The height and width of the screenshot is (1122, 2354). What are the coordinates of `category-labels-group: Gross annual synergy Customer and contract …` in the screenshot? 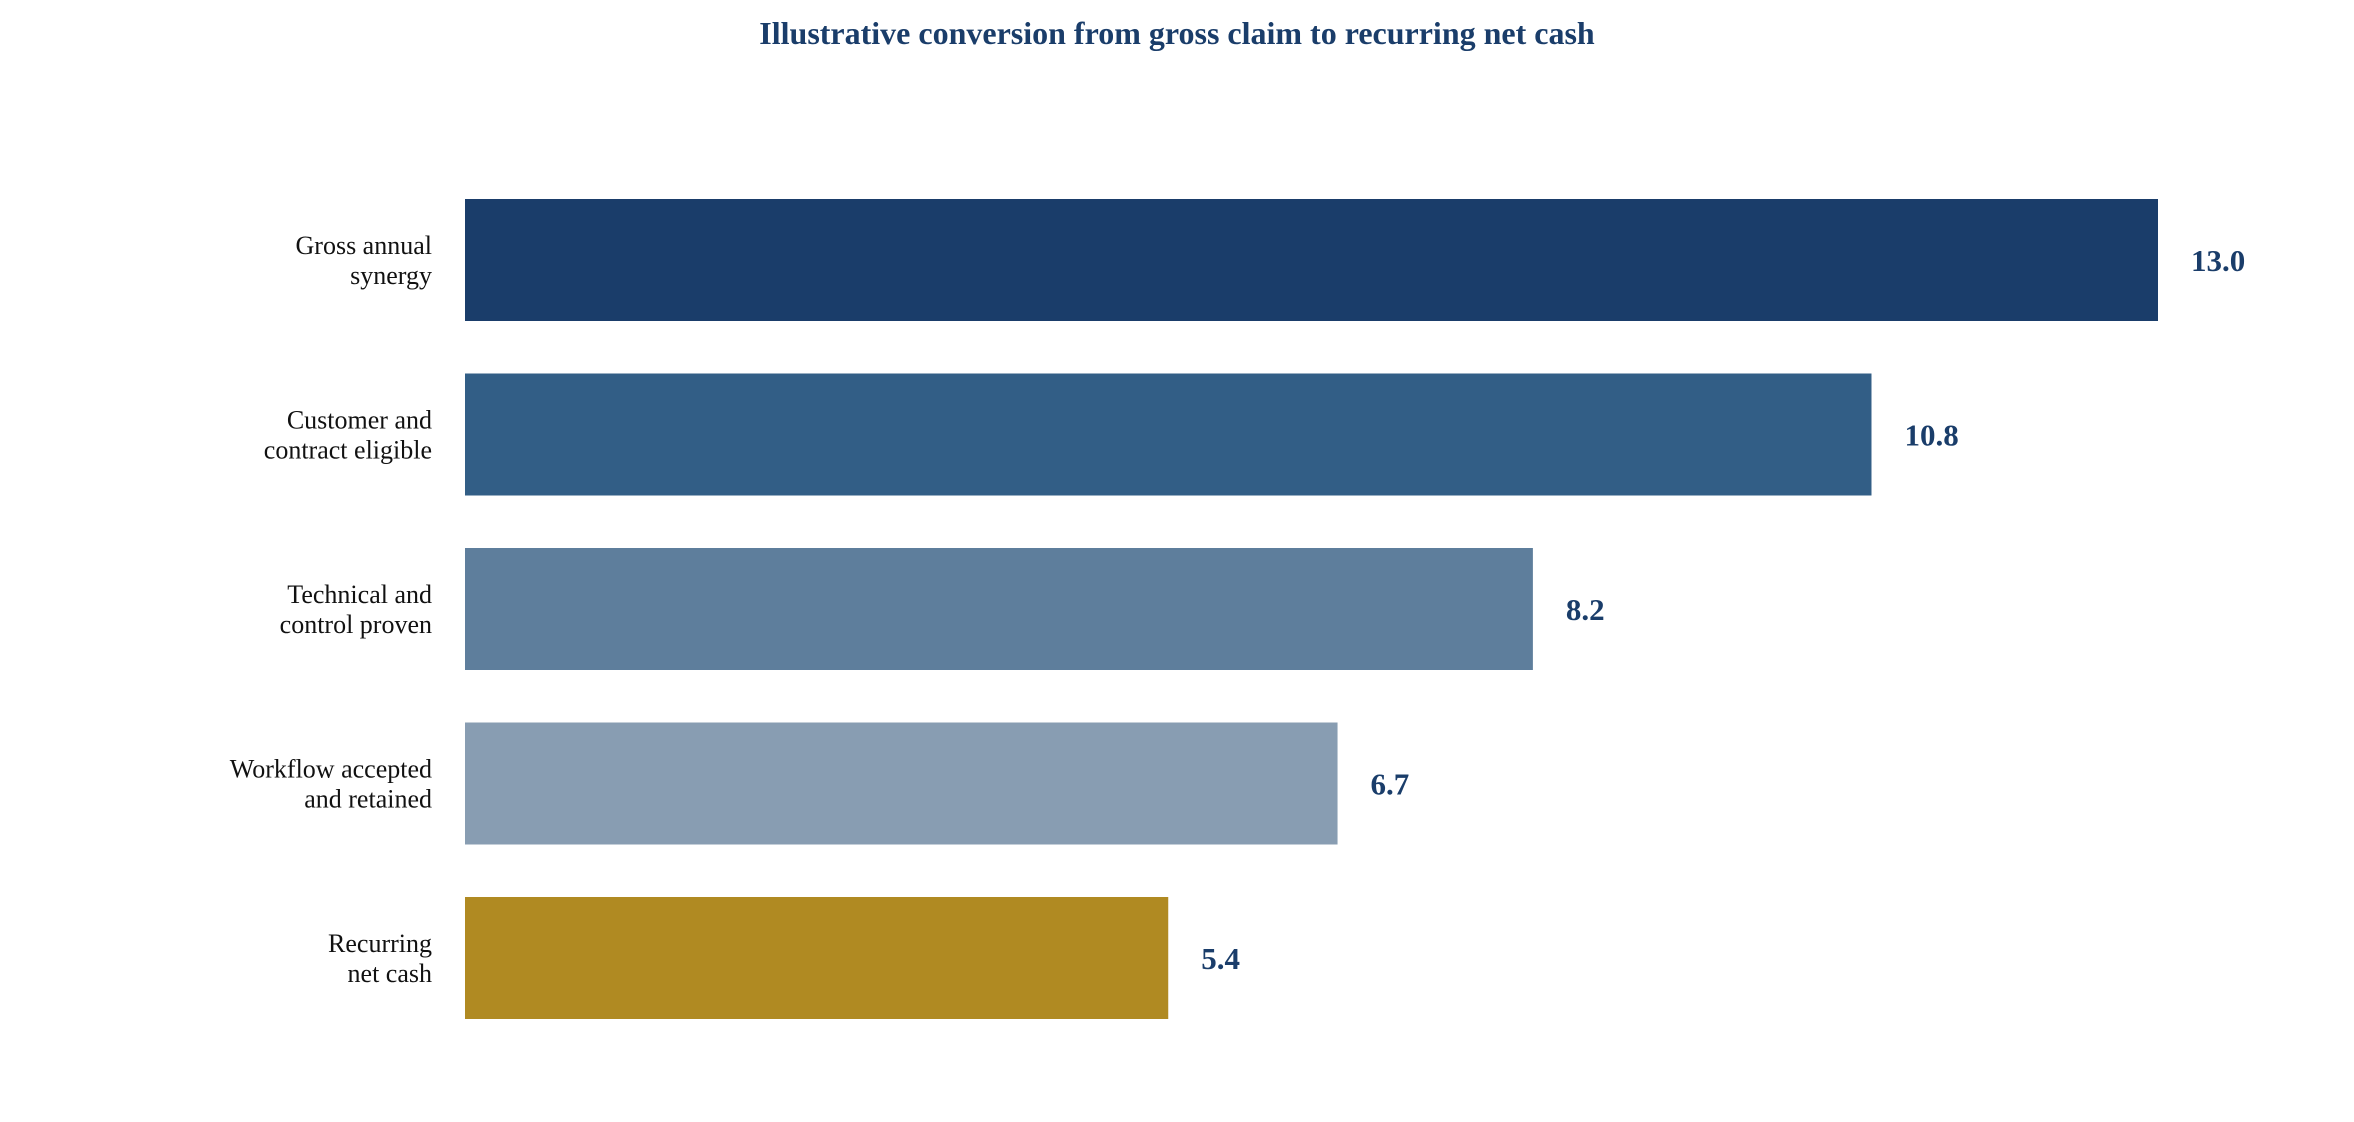 It's located at (331, 609).